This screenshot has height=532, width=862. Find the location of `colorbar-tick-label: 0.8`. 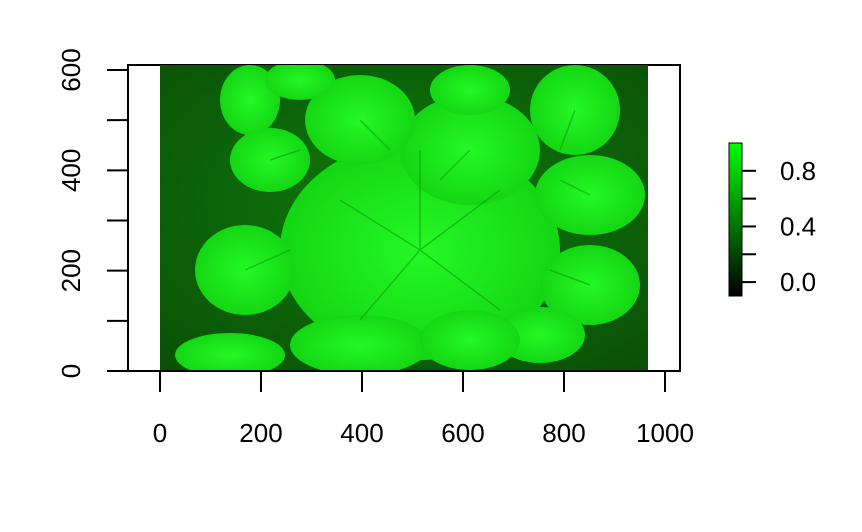

colorbar-tick-label: 0.8 is located at coordinates (798, 171).